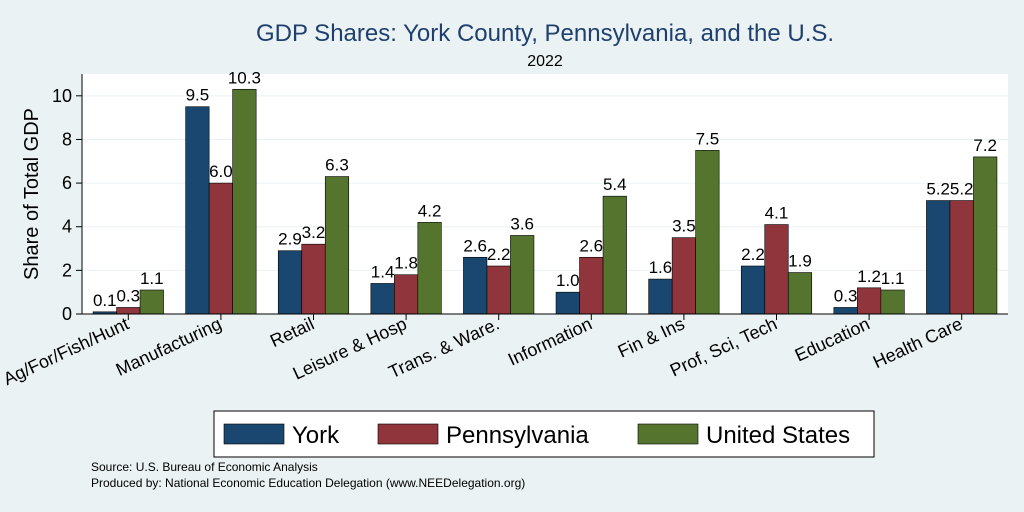 Image resolution: width=1024 pixels, height=512 pixels. Describe the element at coordinates (550, 341) in the screenshot. I see `x-tick-label: Information` at that location.